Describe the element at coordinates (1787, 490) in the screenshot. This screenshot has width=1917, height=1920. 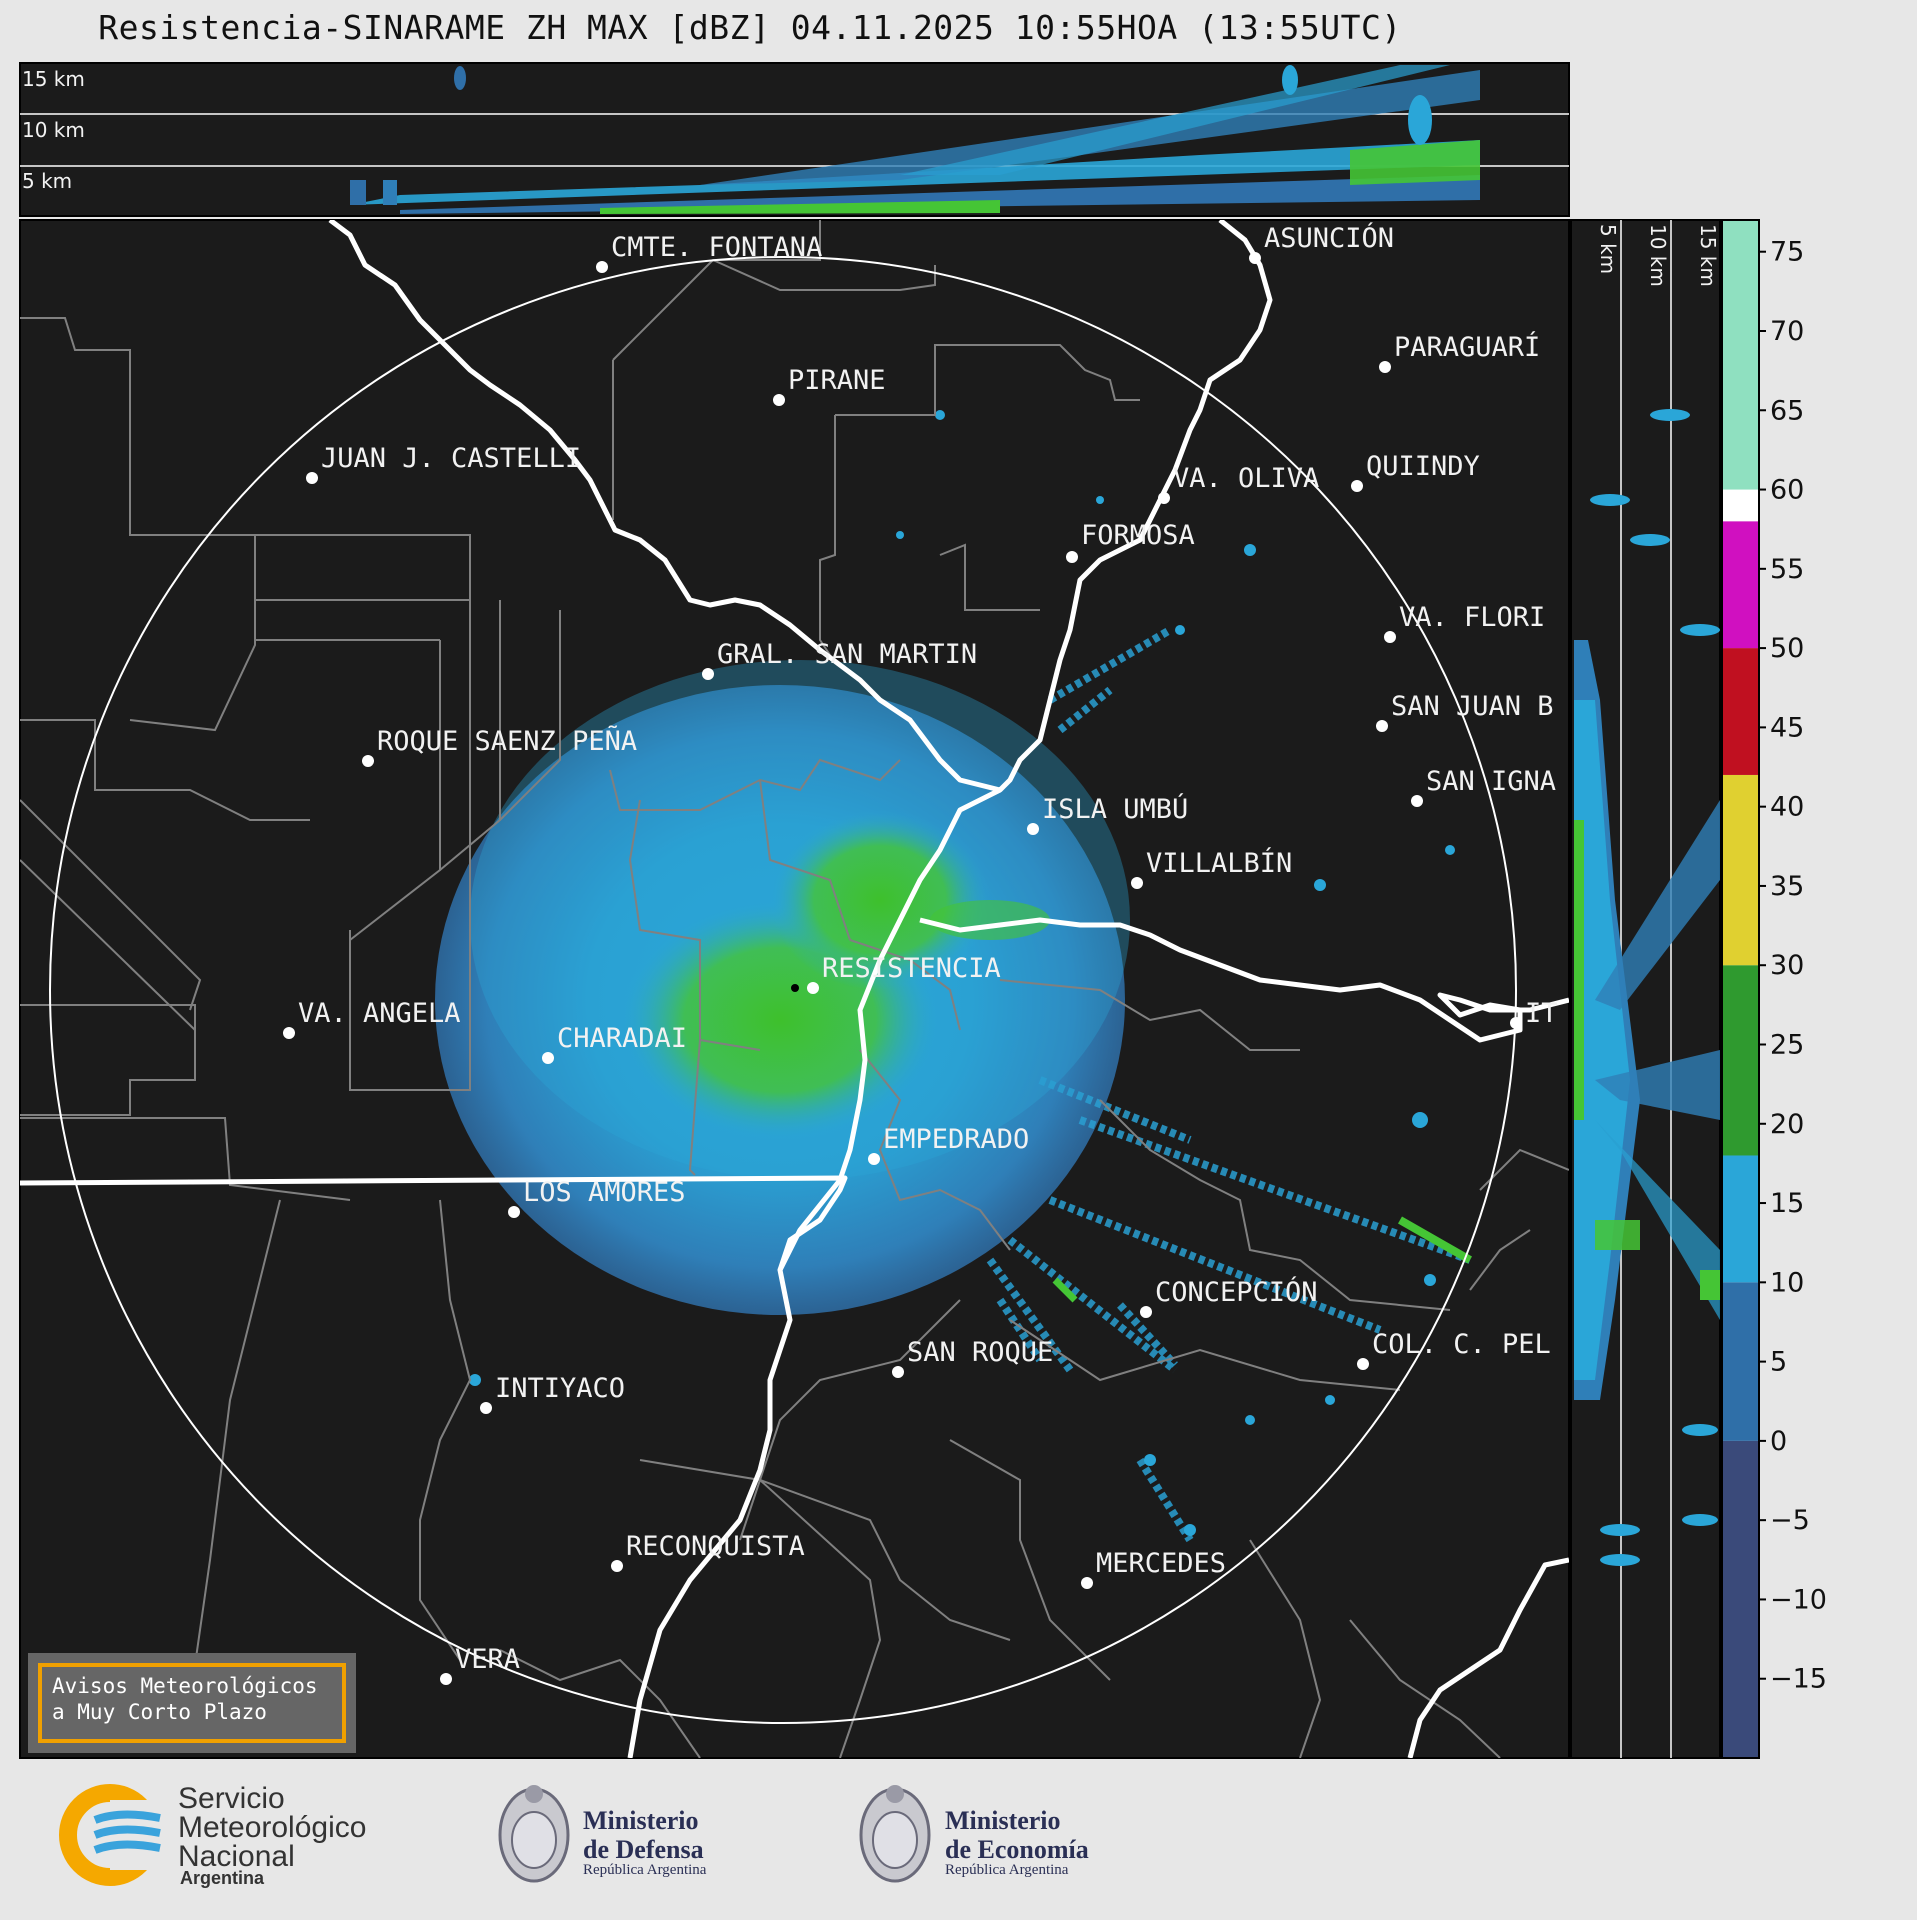
I see `colorbar-tick-label: 60` at that location.